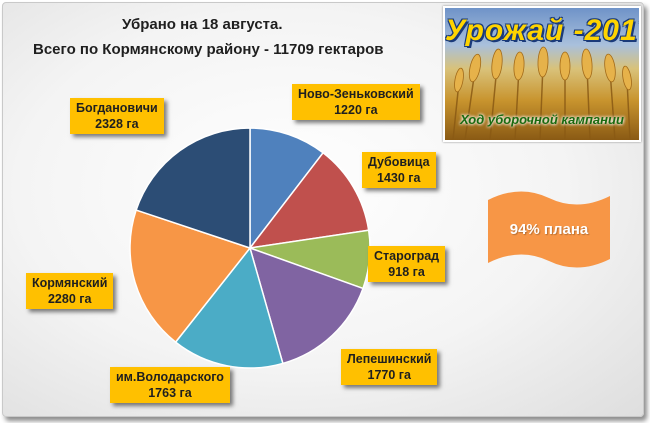 This screenshot has width=650, height=423. What do you see at coordinates (399, 162) in the screenshot?
I see `slice-label: Дубовица` at bounding box center [399, 162].